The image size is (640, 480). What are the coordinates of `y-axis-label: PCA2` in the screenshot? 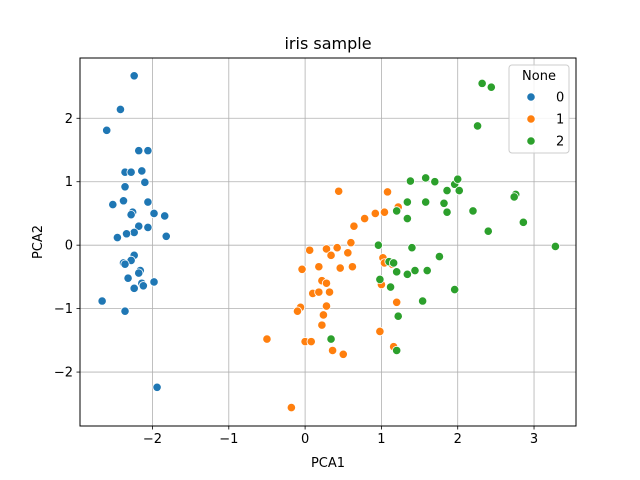 It's located at (38, 242).